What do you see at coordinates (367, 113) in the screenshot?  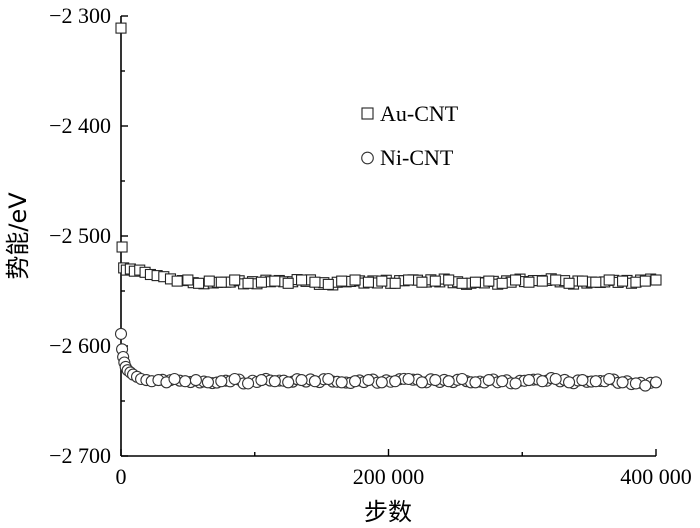 I see `legend-square-marker` at bounding box center [367, 113].